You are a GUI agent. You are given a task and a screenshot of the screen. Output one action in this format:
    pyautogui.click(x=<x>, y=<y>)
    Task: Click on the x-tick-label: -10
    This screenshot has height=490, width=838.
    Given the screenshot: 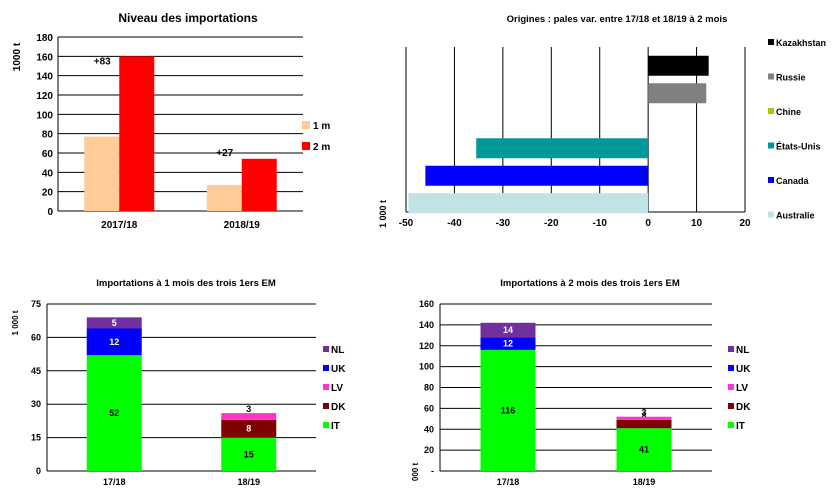 What is the action you would take?
    pyautogui.click(x=599, y=223)
    